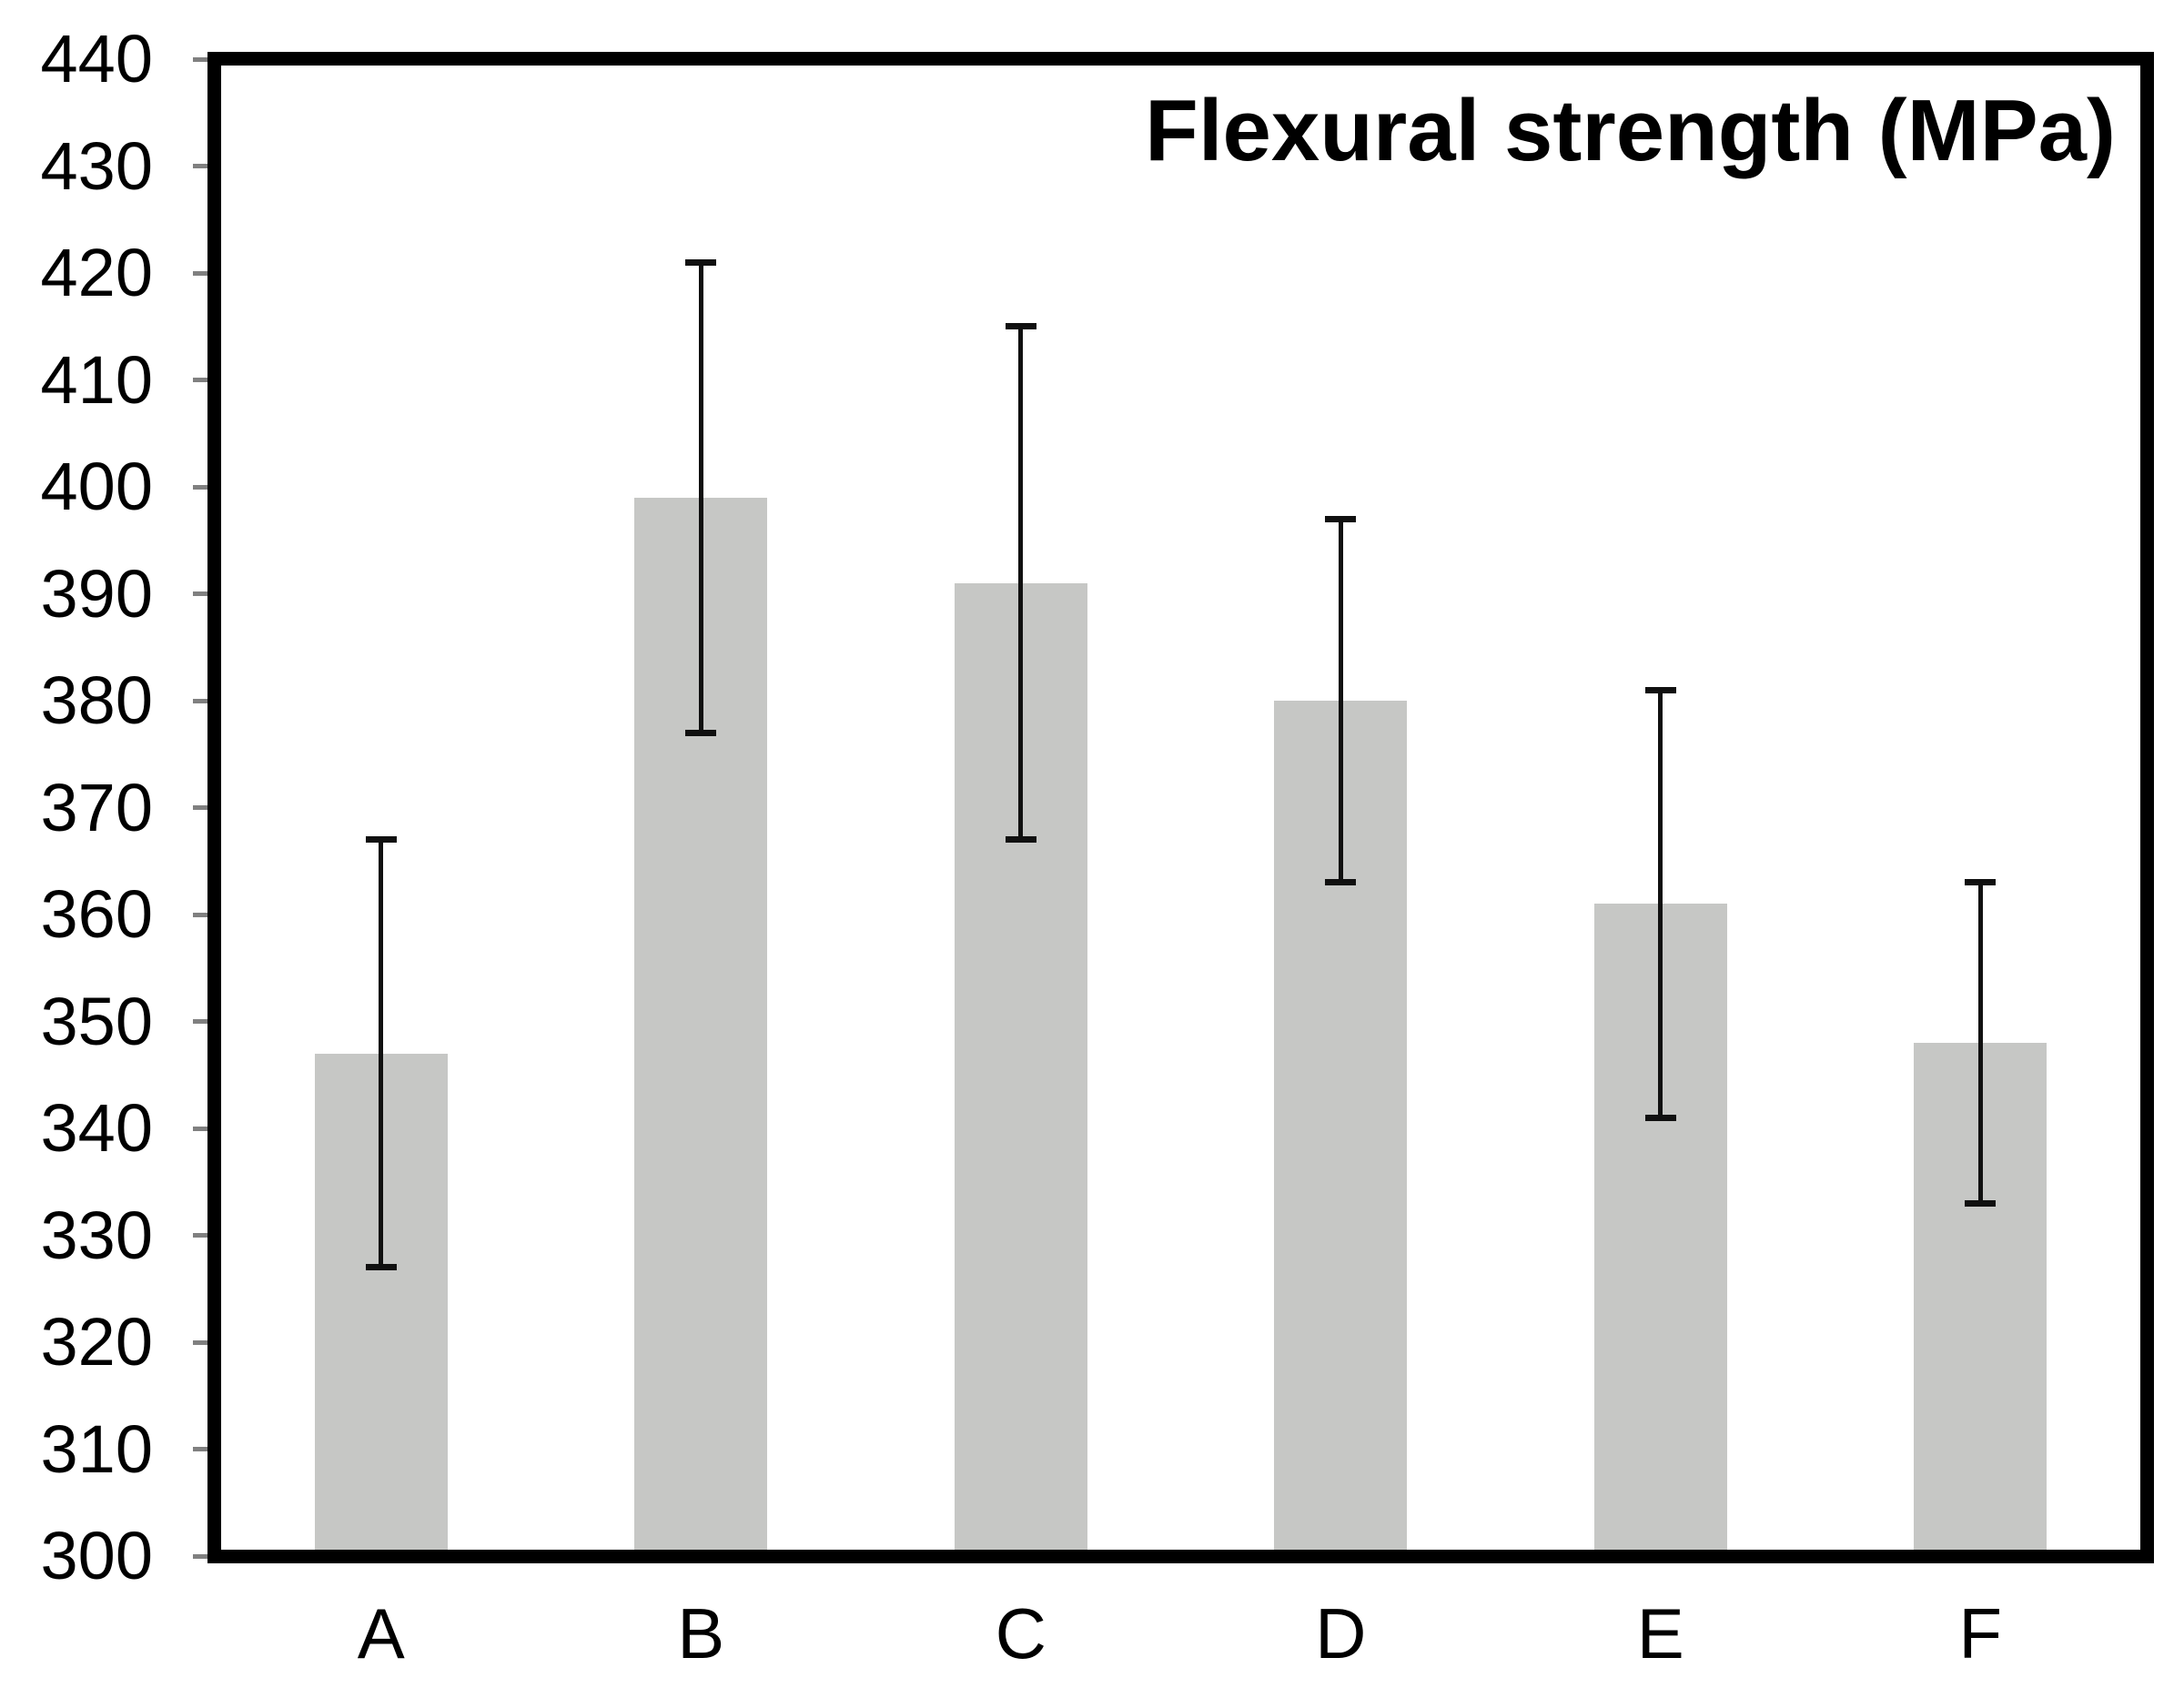 Image resolution: width=2184 pixels, height=1688 pixels. What do you see at coordinates (97, 1556) in the screenshot?
I see `y-tick-label: 300` at bounding box center [97, 1556].